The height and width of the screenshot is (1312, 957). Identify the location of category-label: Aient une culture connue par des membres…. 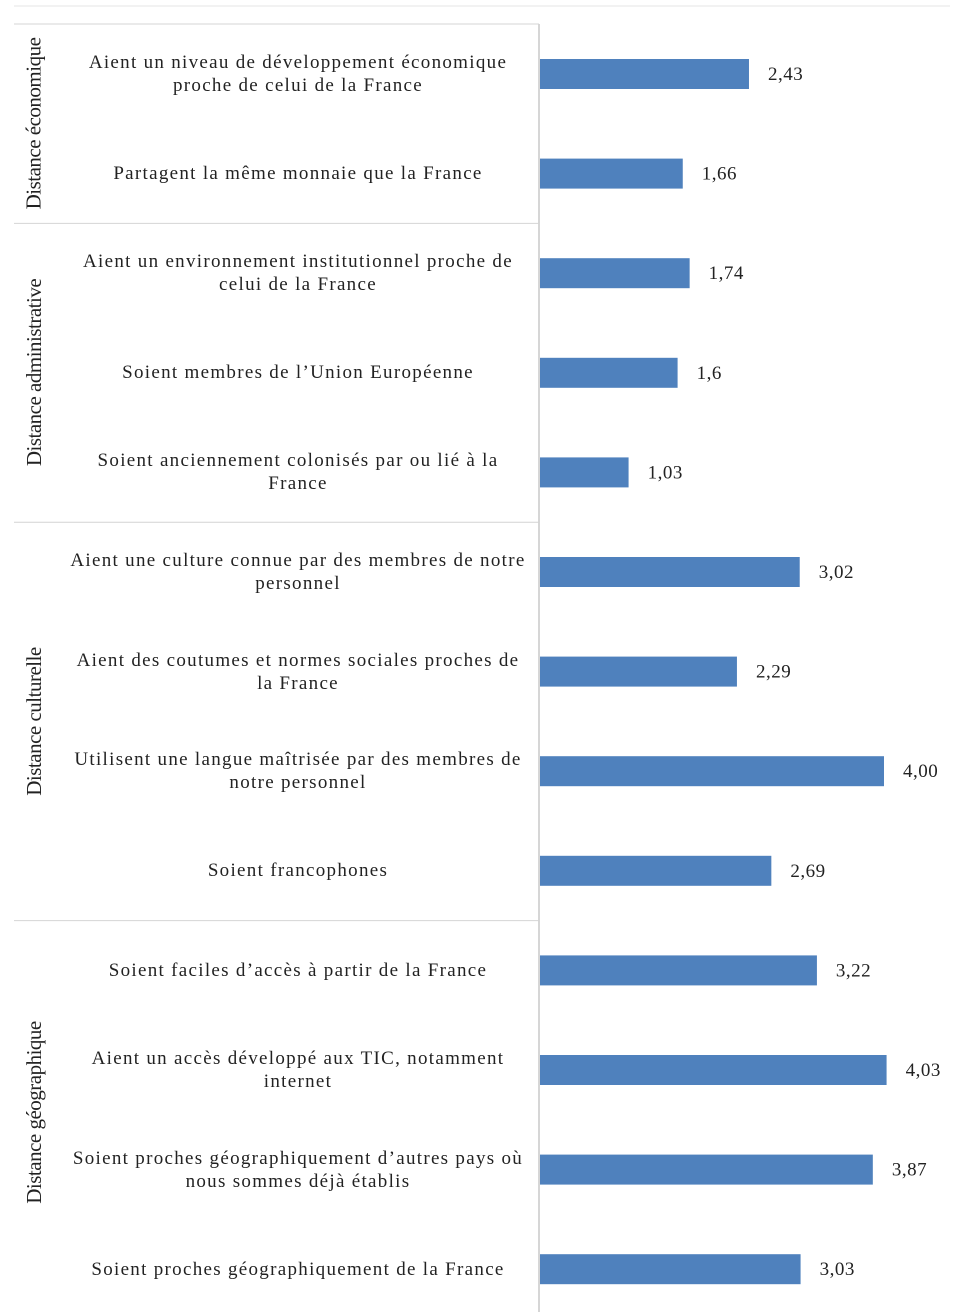
(298, 572).